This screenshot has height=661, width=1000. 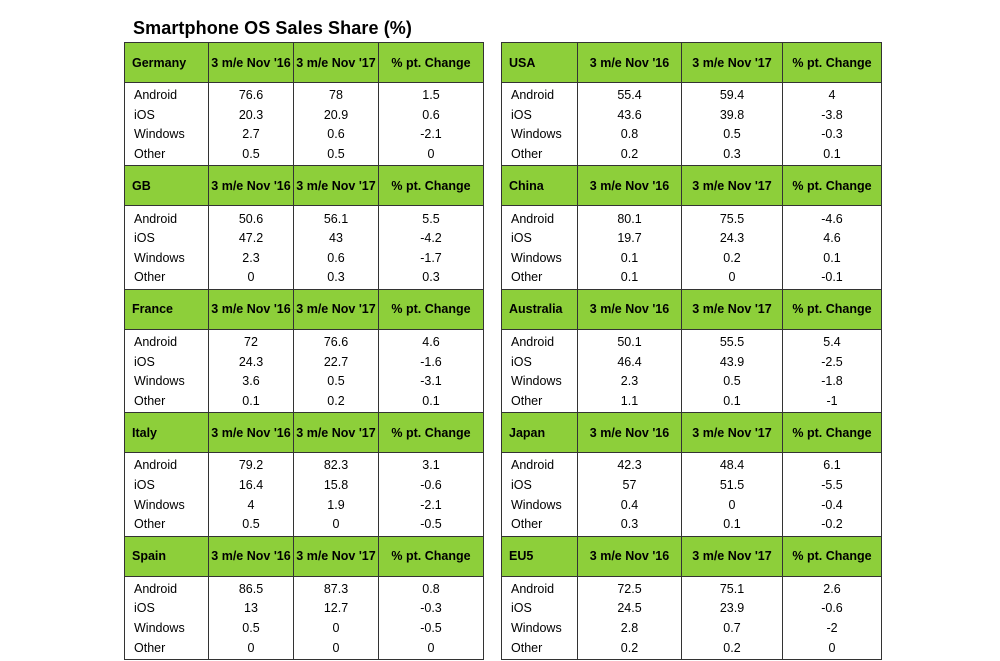 I want to click on value-nov-17: 59.4, so click(x=732, y=94).